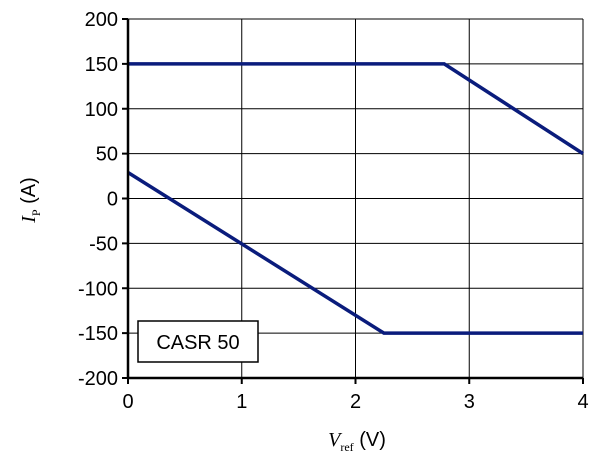 The height and width of the screenshot is (453, 595). I want to click on x-tick-labels: 0 1 2 3 4, so click(355, 402).